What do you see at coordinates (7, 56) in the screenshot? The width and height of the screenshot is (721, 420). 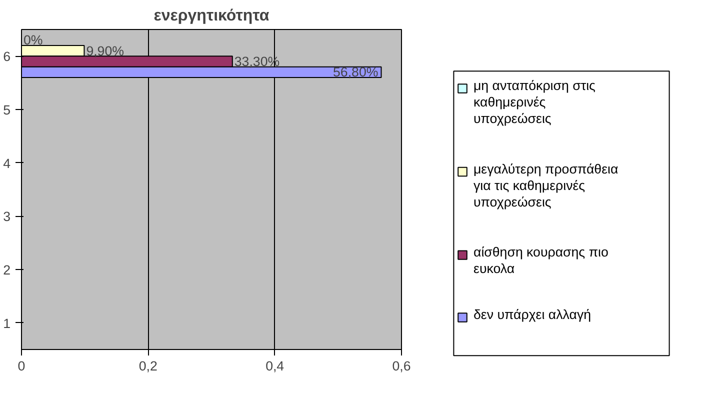 I see `y-tick-label: 6` at bounding box center [7, 56].